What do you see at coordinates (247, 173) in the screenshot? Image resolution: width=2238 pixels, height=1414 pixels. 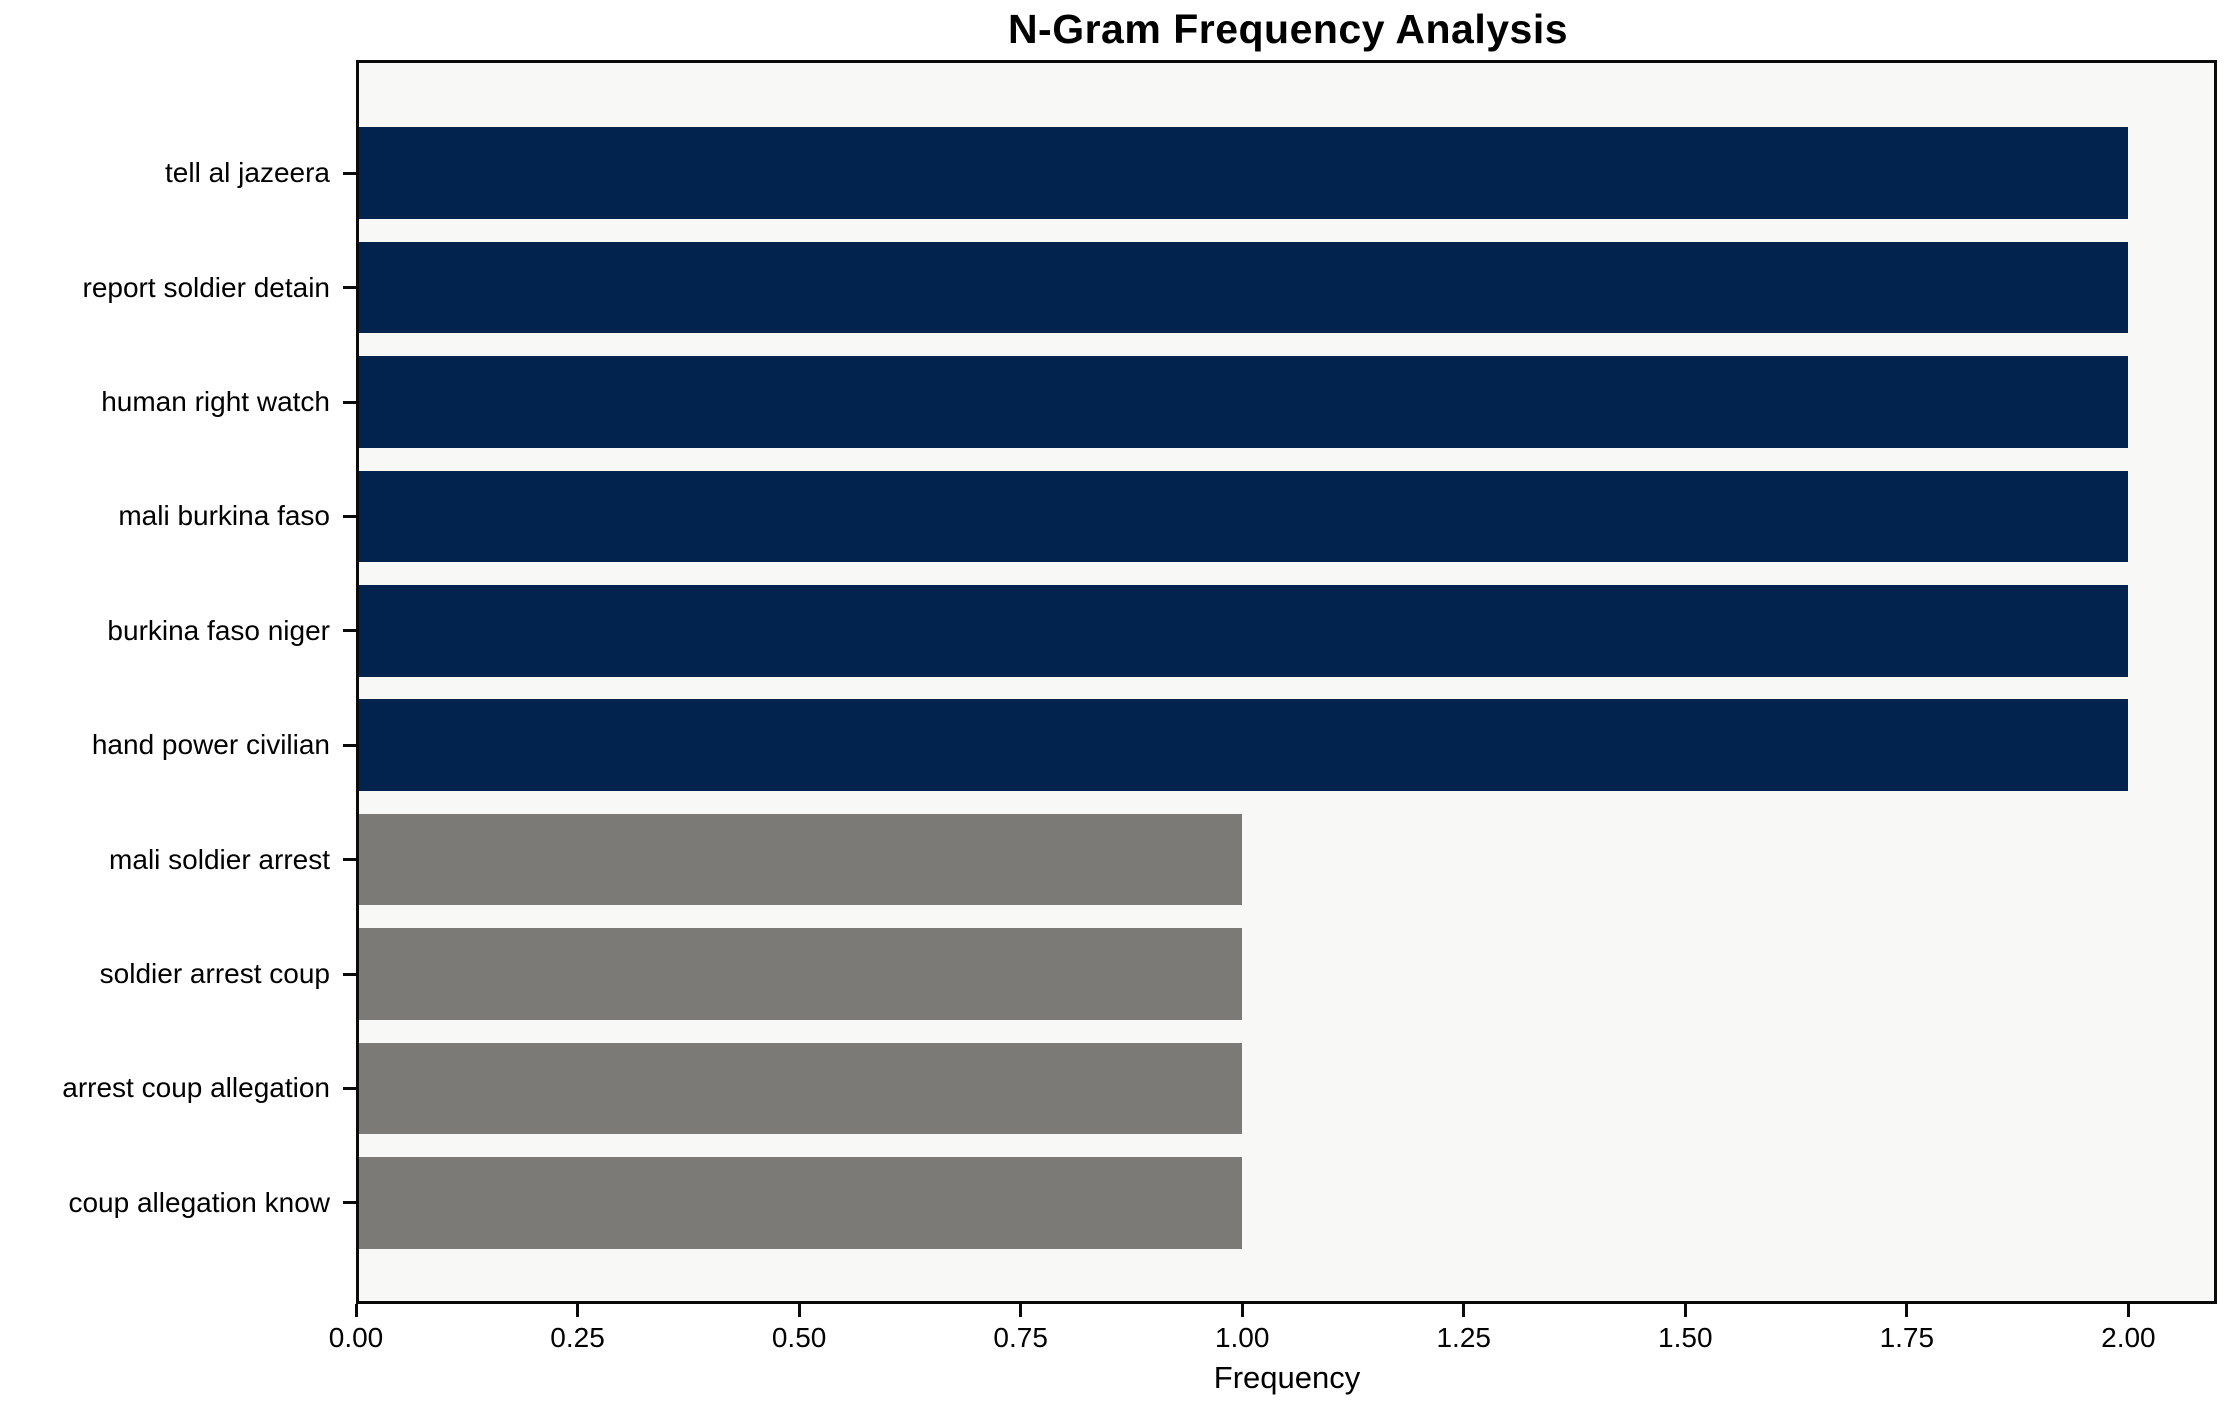 I see `y-tick-label: tell al jazeera` at bounding box center [247, 173].